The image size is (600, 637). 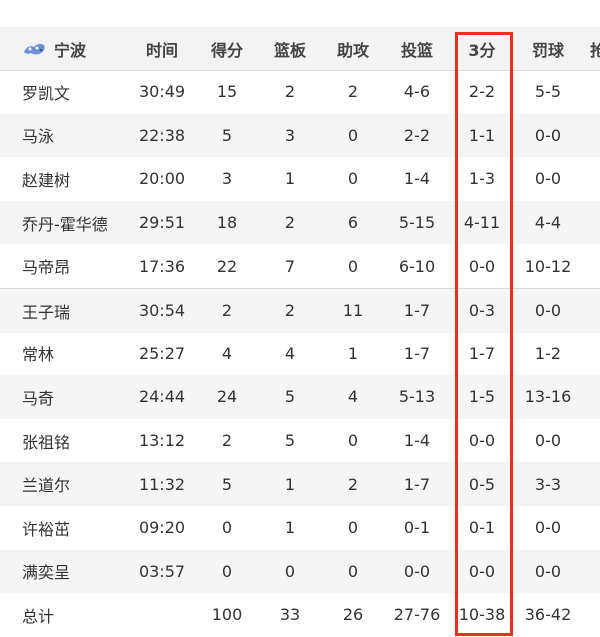 What do you see at coordinates (227, 223) in the screenshot?
I see `stat-cell: 18` at bounding box center [227, 223].